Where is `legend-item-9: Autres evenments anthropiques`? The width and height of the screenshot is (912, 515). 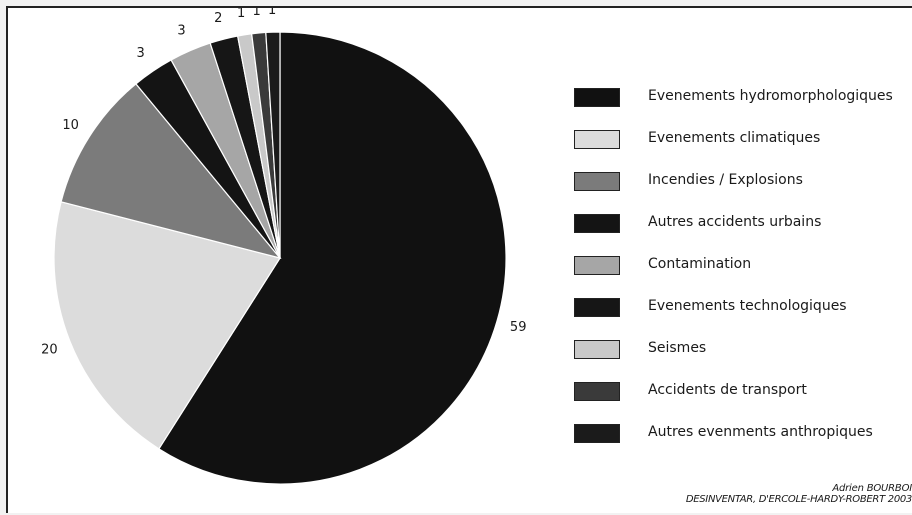
legend-item-9: Autres evenments anthropiques is located at coordinates (743, 434).